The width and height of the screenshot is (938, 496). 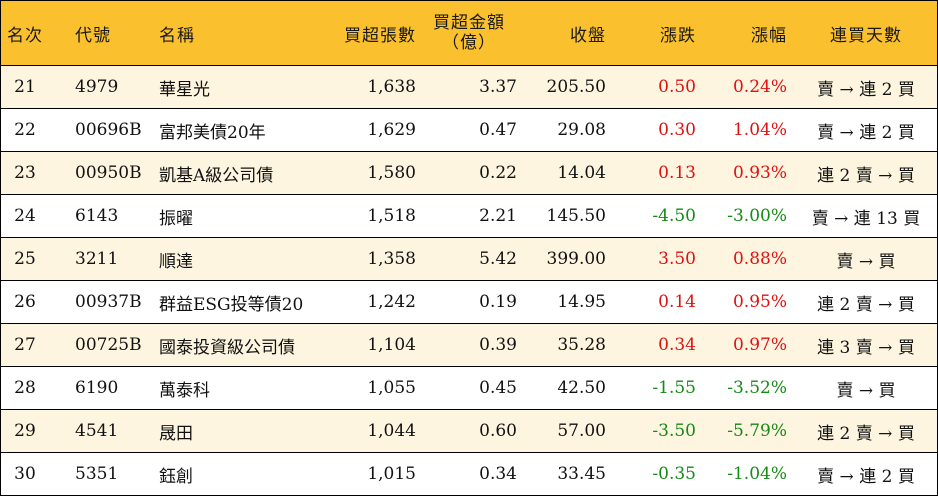 What do you see at coordinates (97, 431) in the screenshot?
I see `code-cell: 4541` at bounding box center [97, 431].